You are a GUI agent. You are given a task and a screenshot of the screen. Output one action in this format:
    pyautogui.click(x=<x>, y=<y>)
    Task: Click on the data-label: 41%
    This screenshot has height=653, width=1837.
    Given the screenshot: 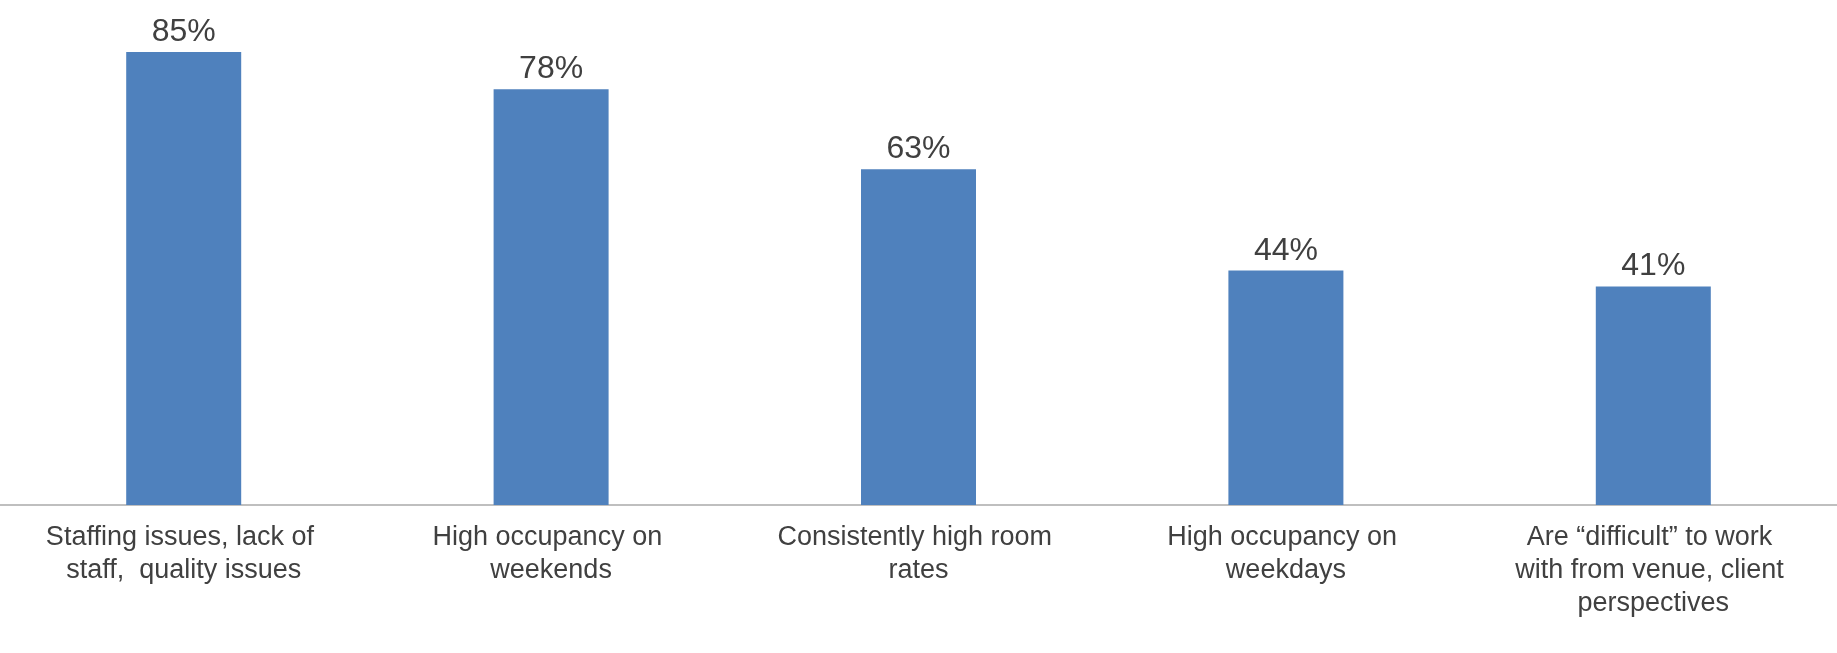 What is the action you would take?
    pyautogui.click(x=1653, y=264)
    